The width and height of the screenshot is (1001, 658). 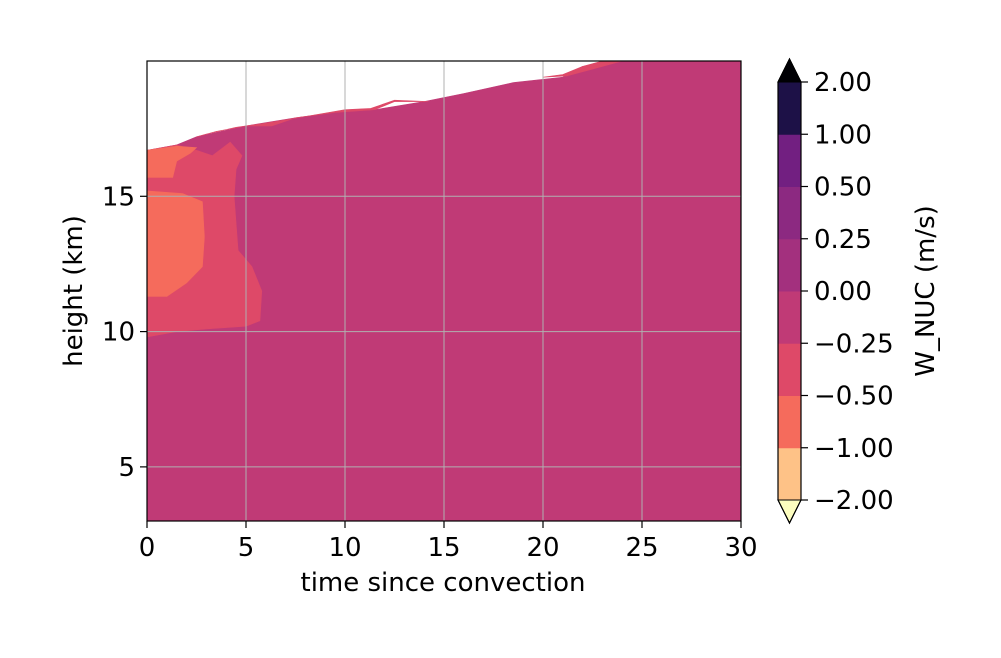 I want to click on colorbar-tick-label: −0.25, so click(x=854, y=344).